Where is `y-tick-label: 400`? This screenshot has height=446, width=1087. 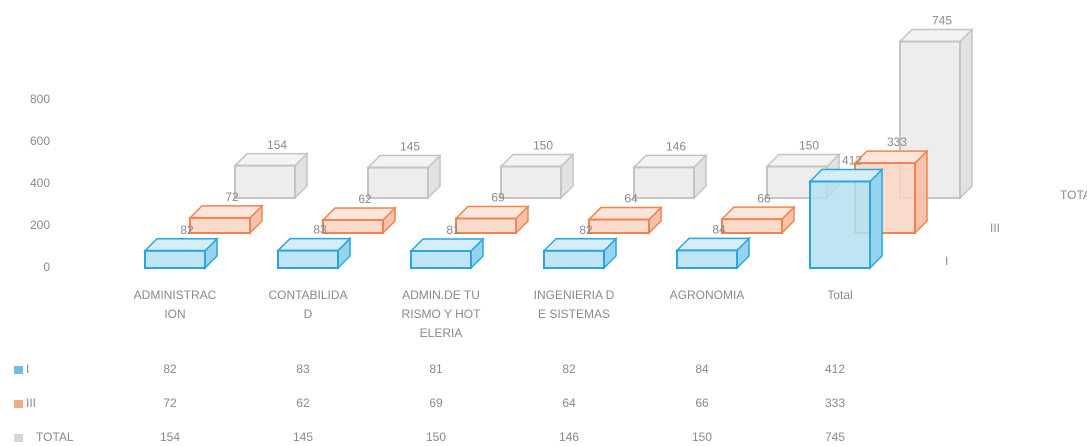
y-tick-label: 400 is located at coordinates (40, 183).